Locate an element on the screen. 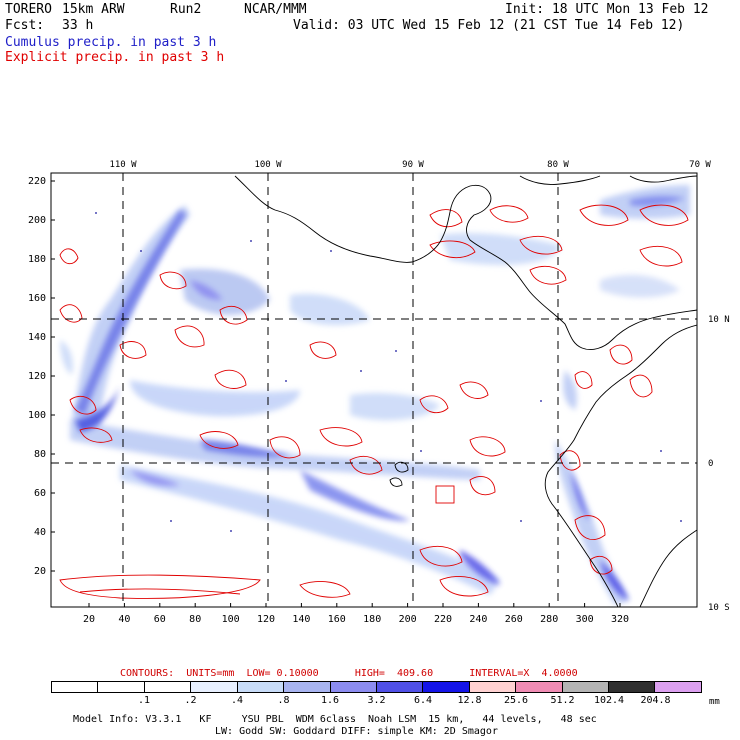  lat-label-0: 0 is located at coordinates (710, 464).